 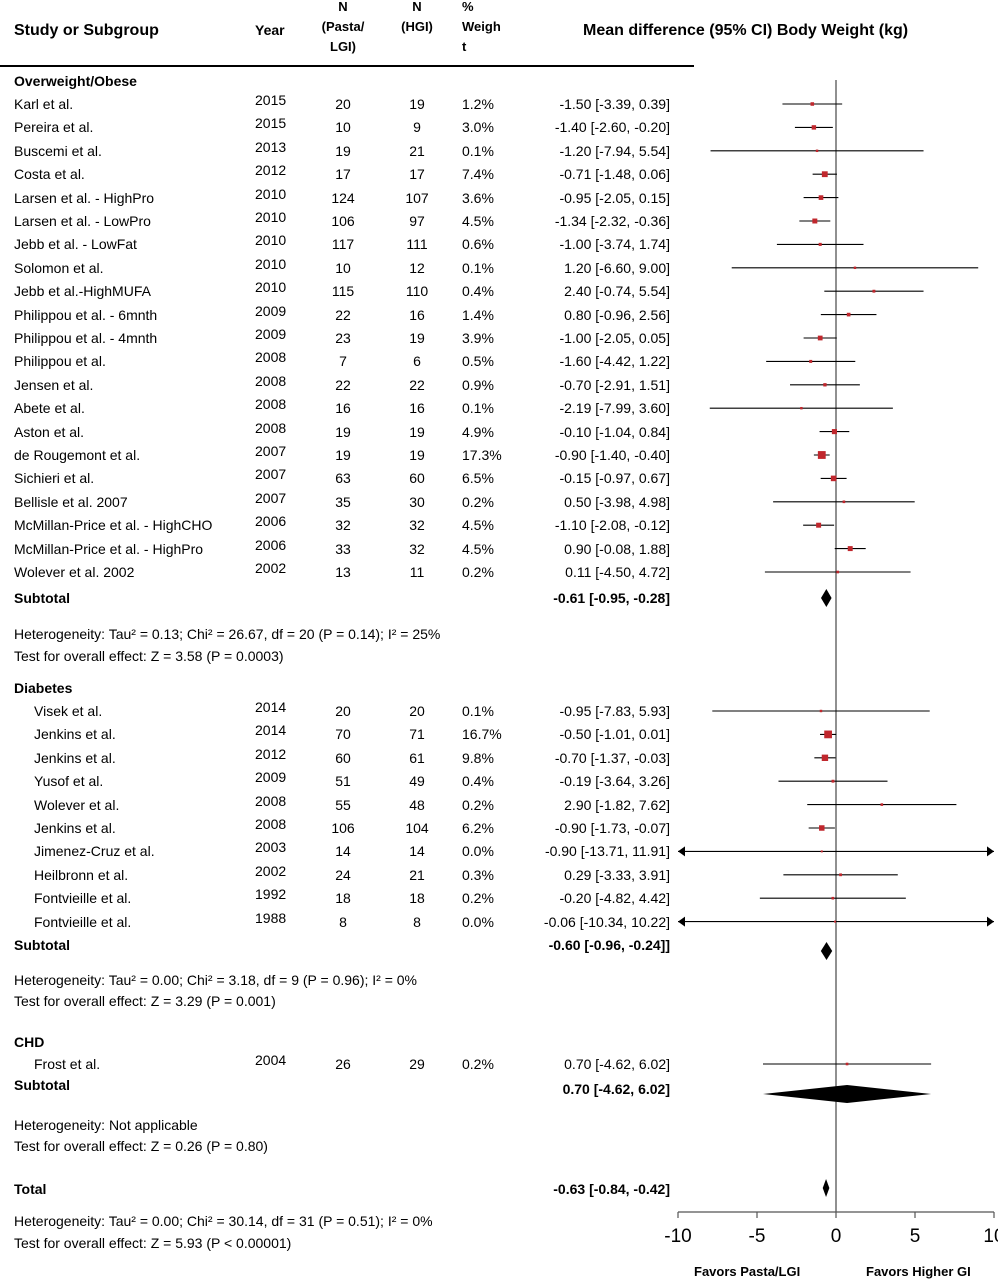 I want to click on mean-difference-ci: 2.40 [-0.74, 5.54], so click(x=617, y=291).